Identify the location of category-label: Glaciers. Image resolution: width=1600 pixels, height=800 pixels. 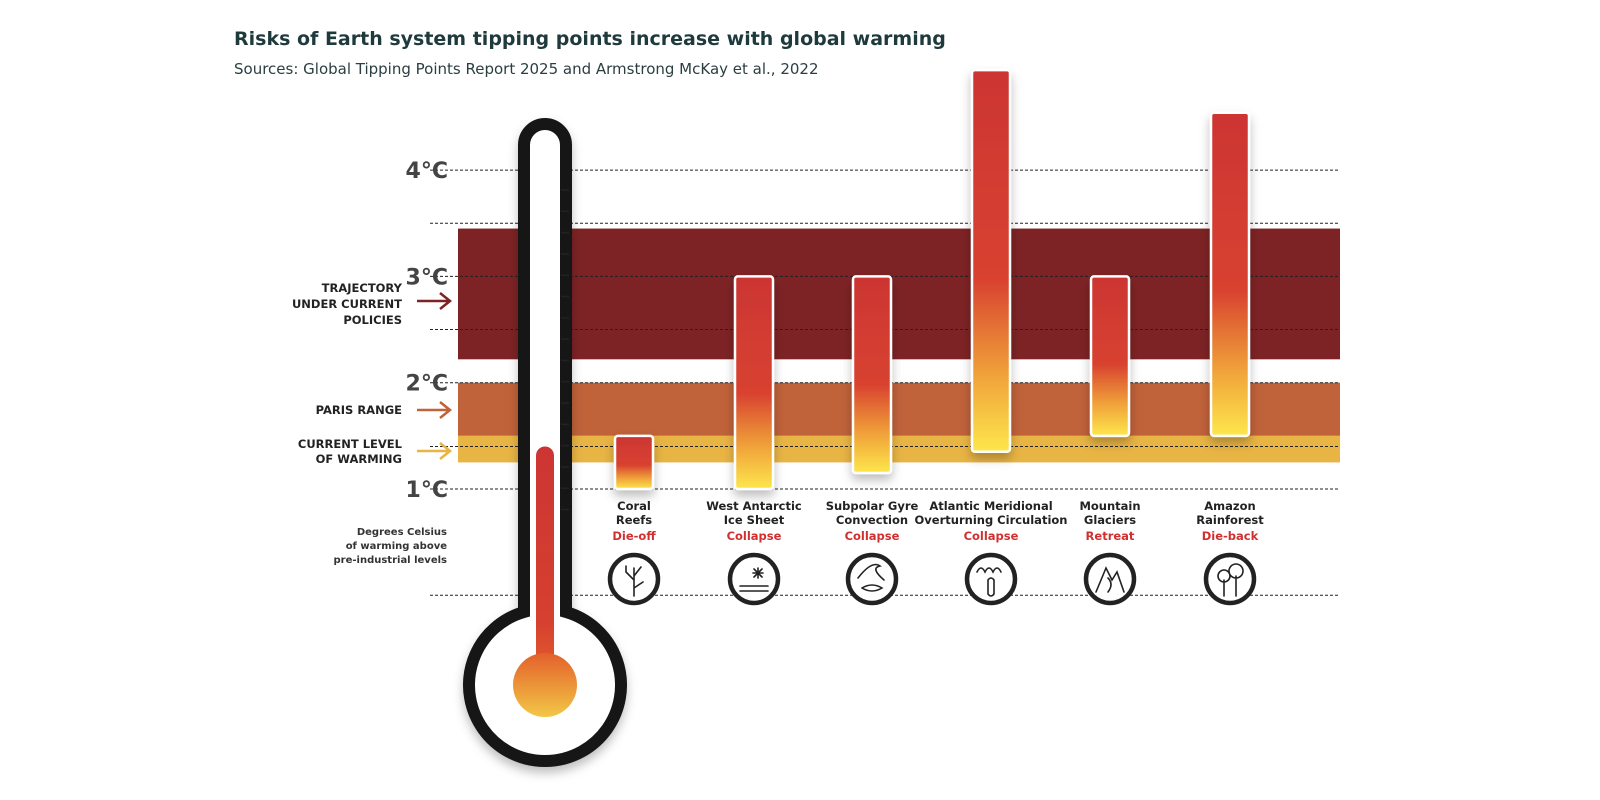
(1110, 520).